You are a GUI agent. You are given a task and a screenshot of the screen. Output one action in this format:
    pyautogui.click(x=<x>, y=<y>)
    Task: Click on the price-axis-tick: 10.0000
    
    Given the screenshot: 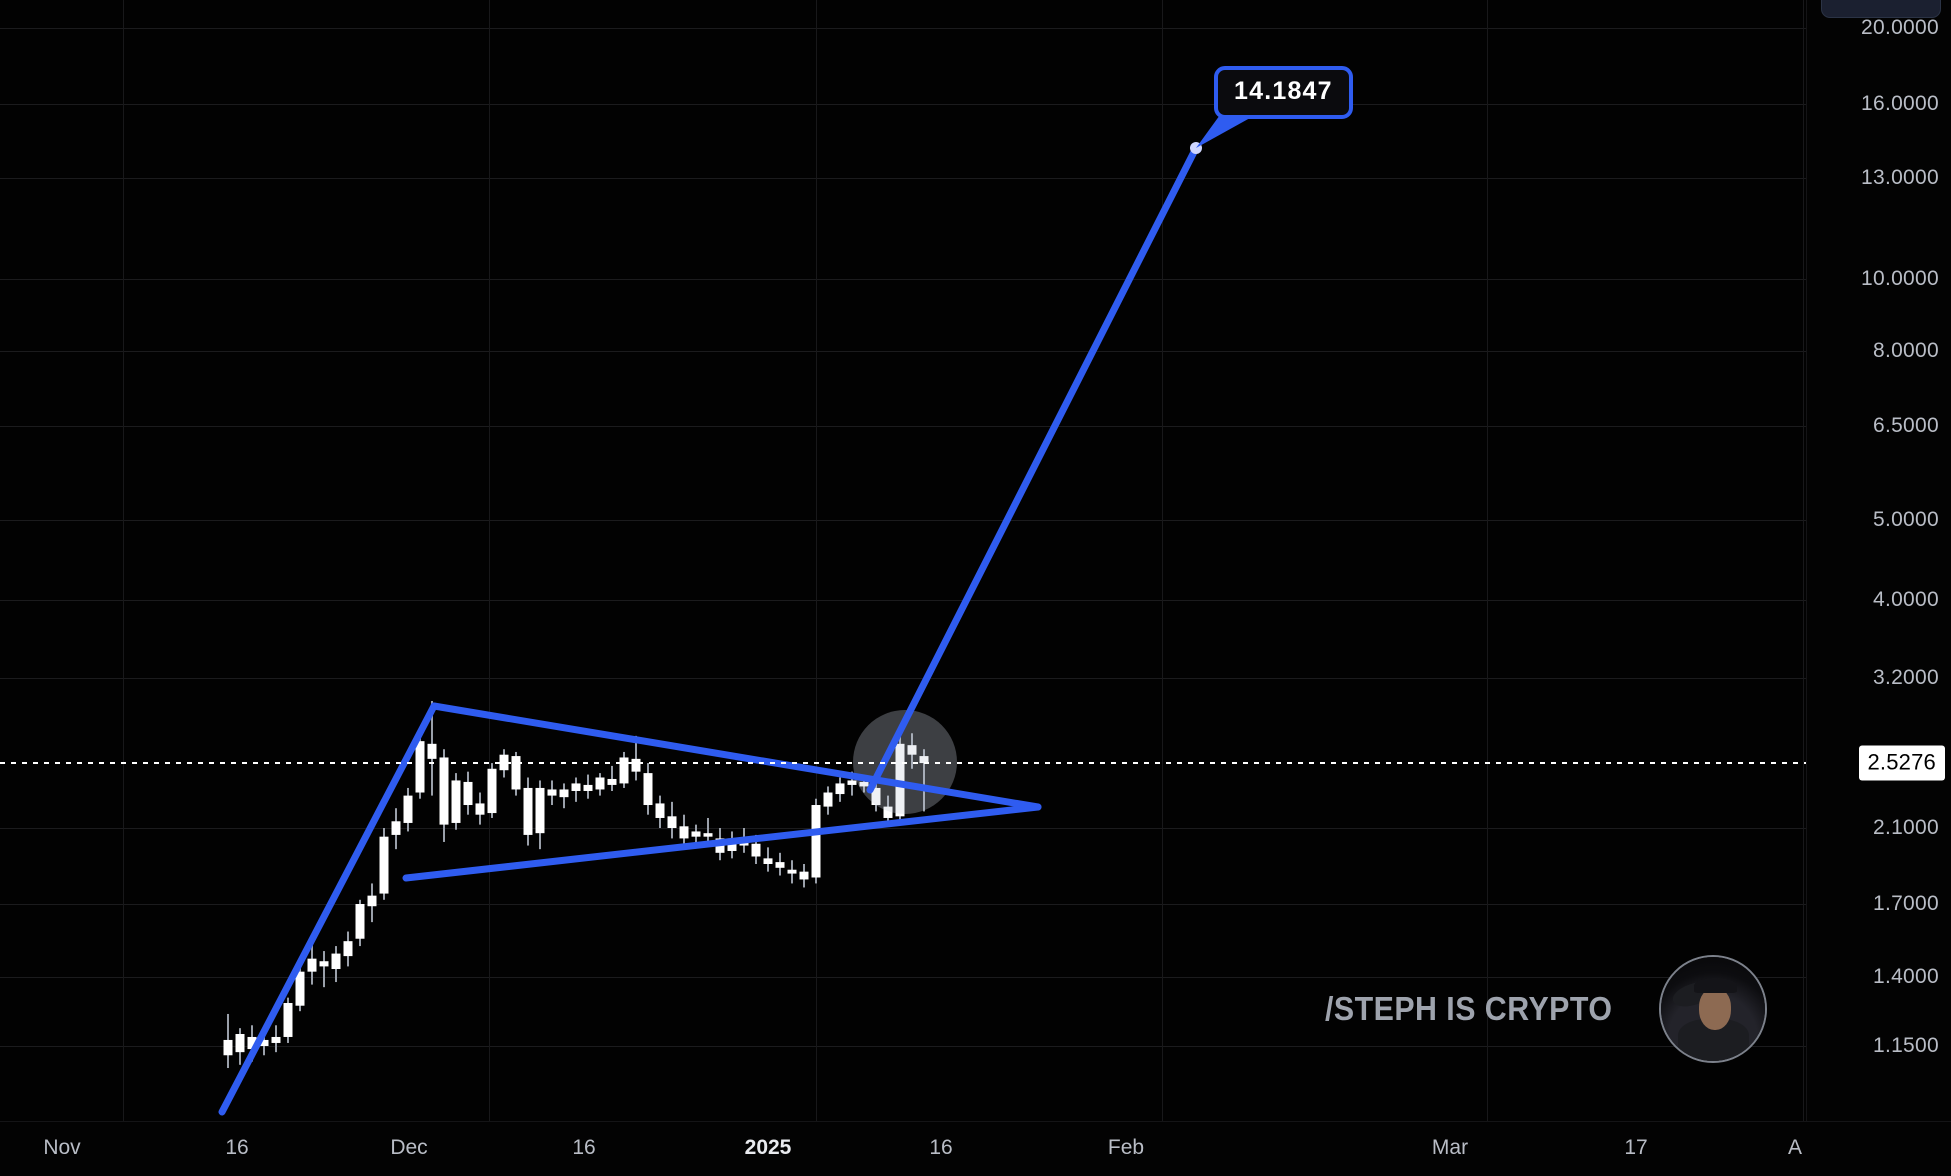 What is the action you would take?
    pyautogui.click(x=1899, y=278)
    